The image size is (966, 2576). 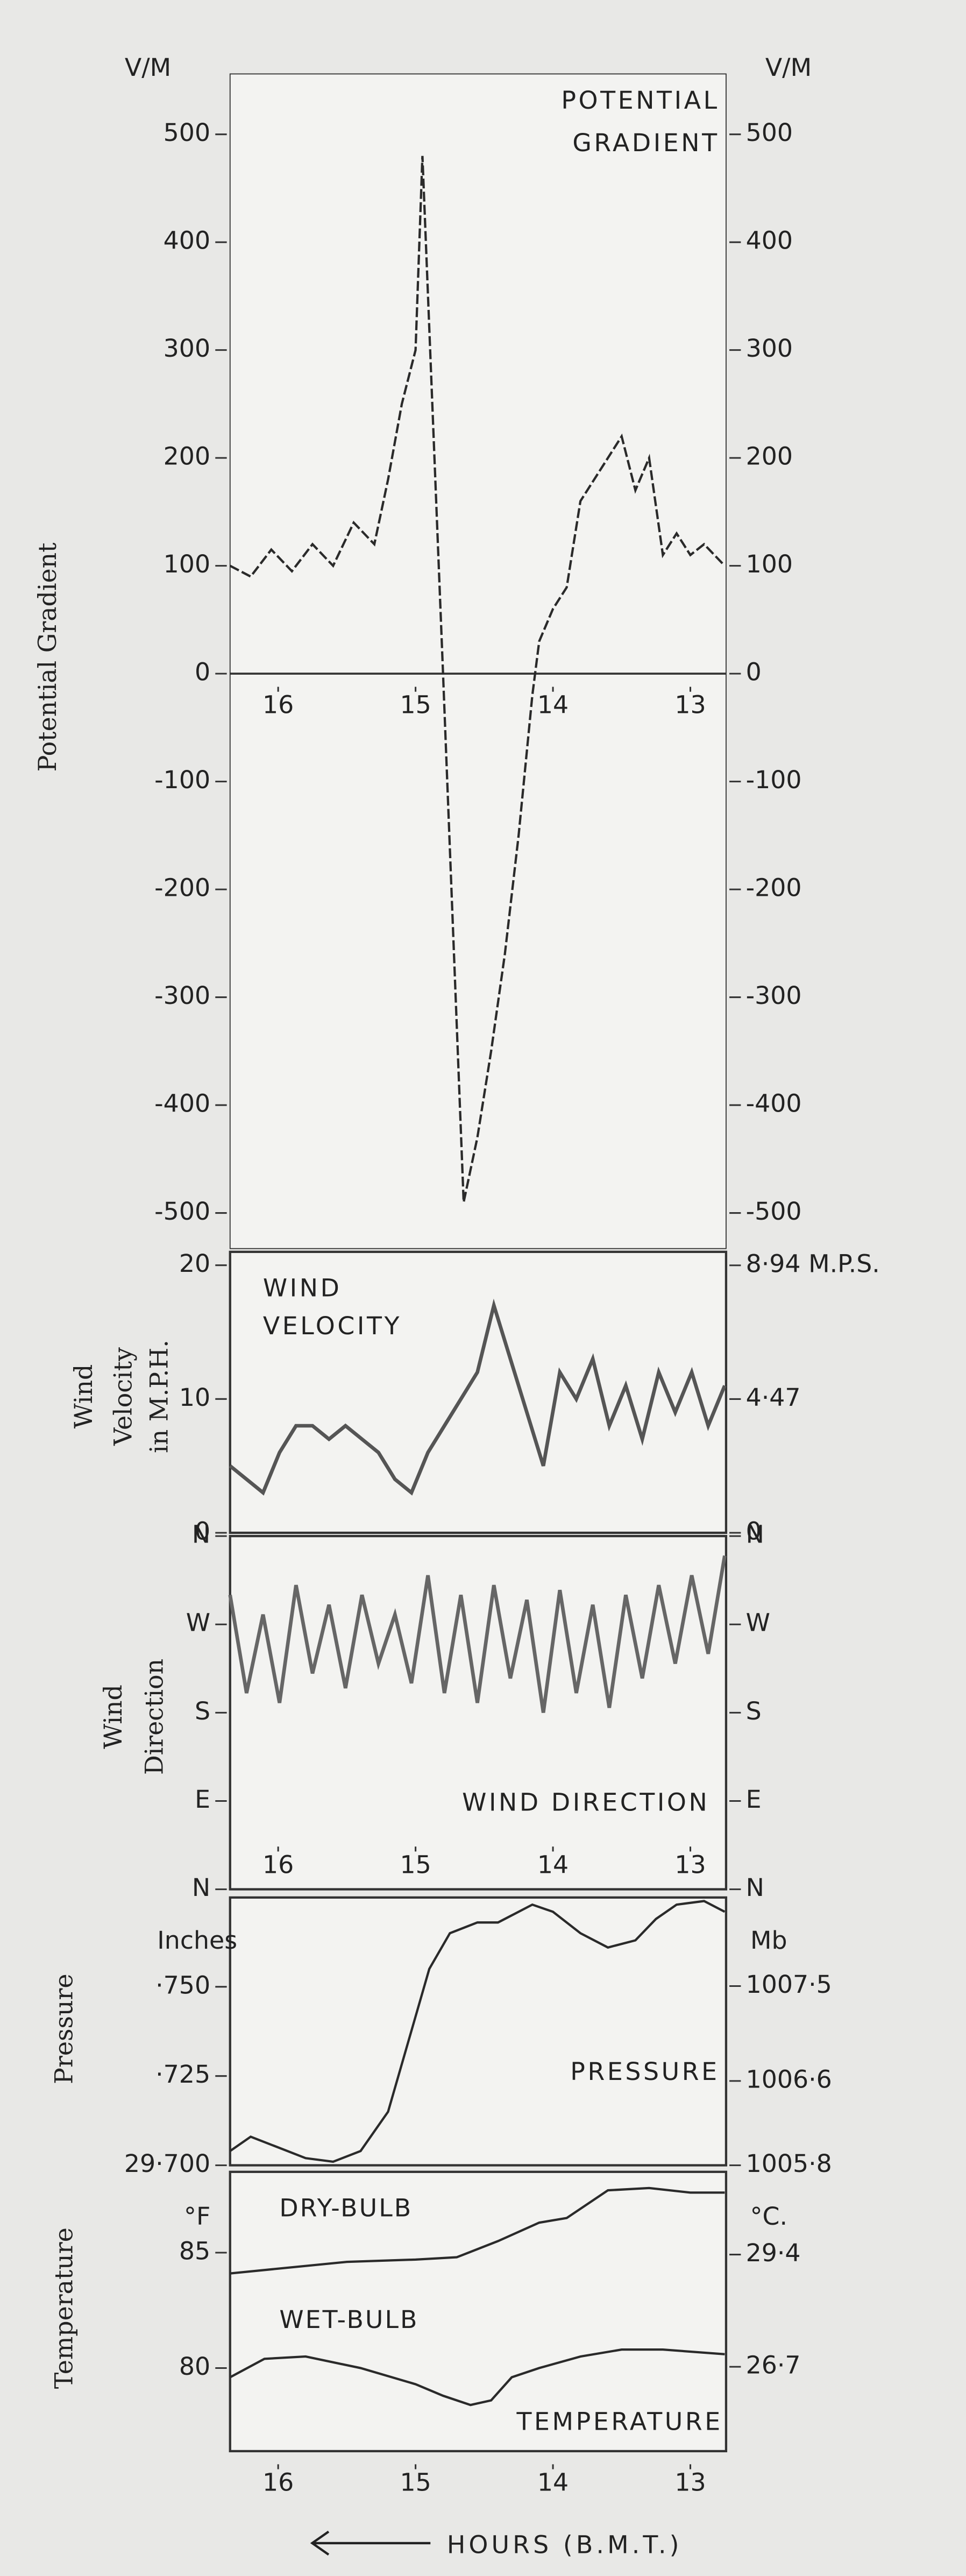 What do you see at coordinates (774, 779) in the screenshot?
I see `y2-tick-label: -100` at bounding box center [774, 779].